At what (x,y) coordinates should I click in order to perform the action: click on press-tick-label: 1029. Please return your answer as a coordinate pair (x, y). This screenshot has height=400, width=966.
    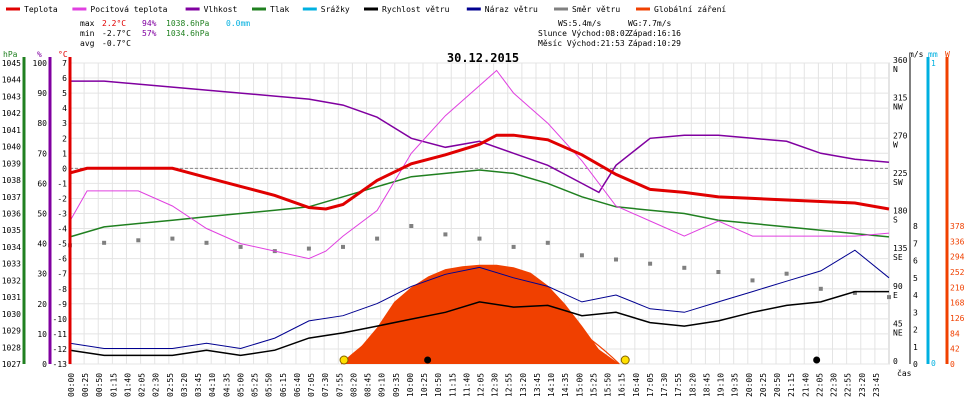
    Looking at the image, I should click on (11, 331).